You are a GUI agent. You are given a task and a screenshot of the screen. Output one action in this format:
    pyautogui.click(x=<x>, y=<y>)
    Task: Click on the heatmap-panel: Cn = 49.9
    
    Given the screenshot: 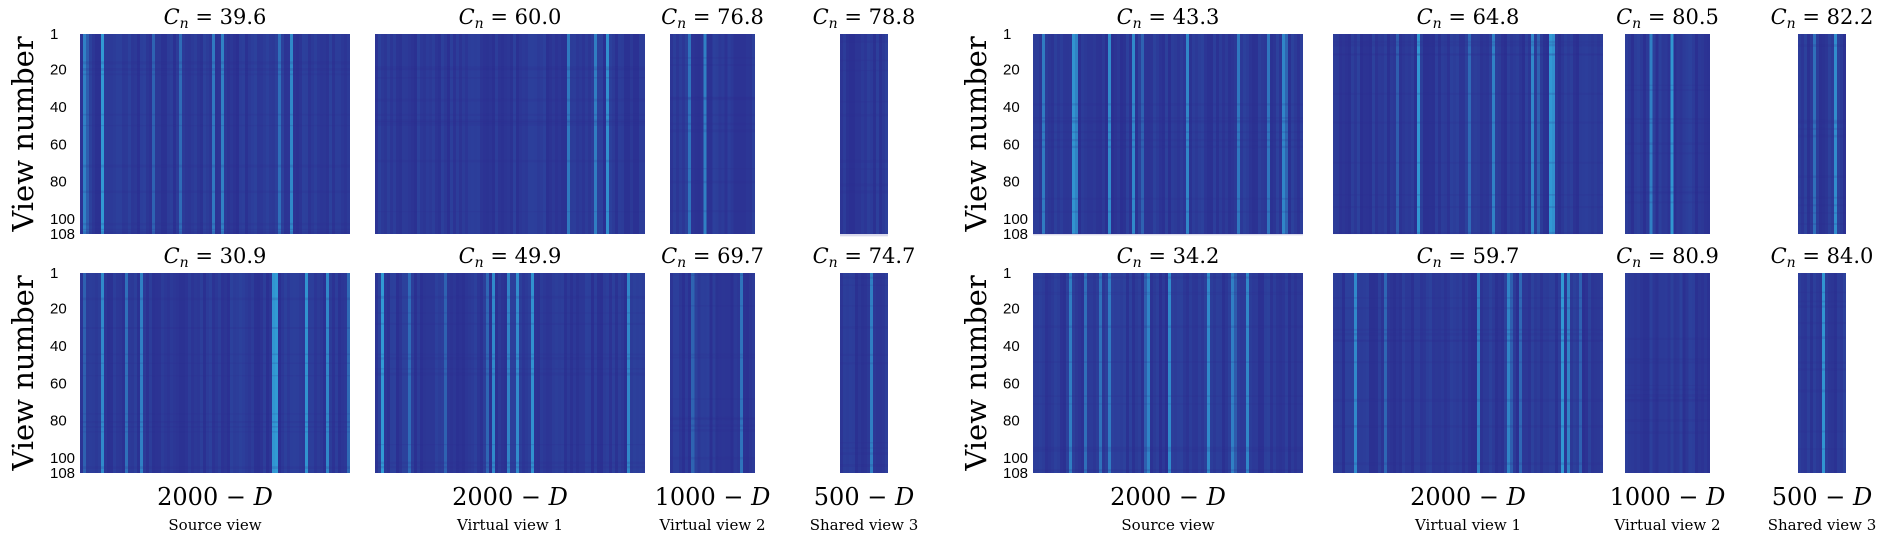 What is the action you would take?
    pyautogui.click(x=510, y=358)
    